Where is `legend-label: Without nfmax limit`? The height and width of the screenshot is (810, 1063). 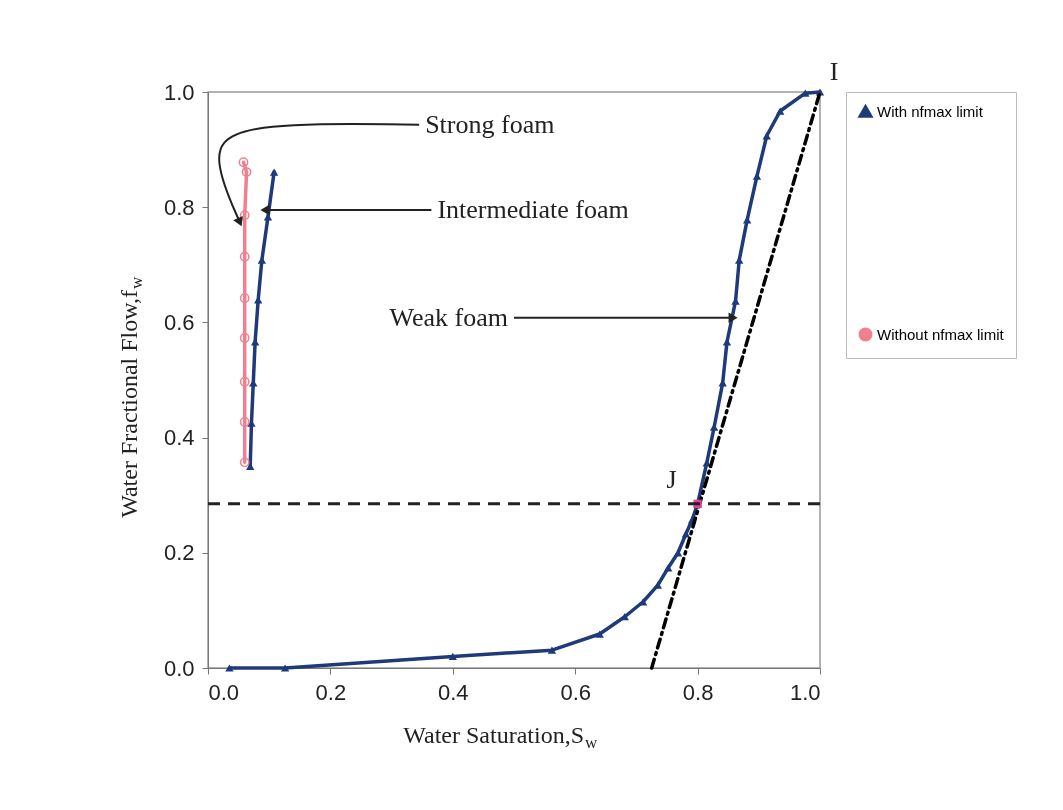
legend-label: Without nfmax limit is located at coordinates (941, 334).